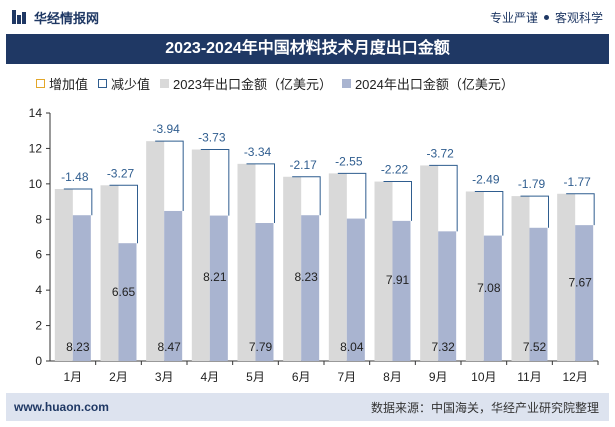 The height and width of the screenshot is (427, 615). Describe the element at coordinates (252, 84) in the screenshot. I see `legend-label-2023: 2023年出口金额（亿美元）` at that location.